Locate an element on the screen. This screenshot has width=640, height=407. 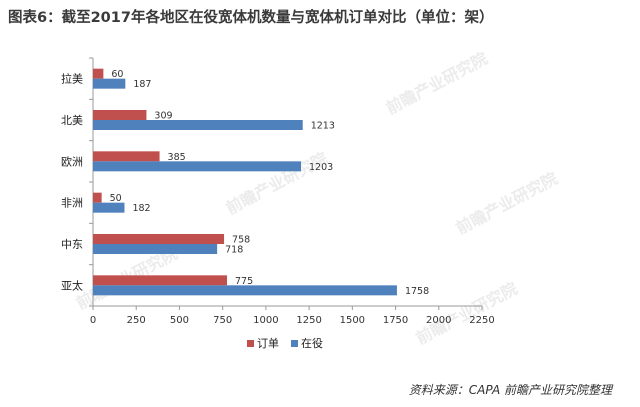
legend-label: 订单 is located at coordinates (268, 343).